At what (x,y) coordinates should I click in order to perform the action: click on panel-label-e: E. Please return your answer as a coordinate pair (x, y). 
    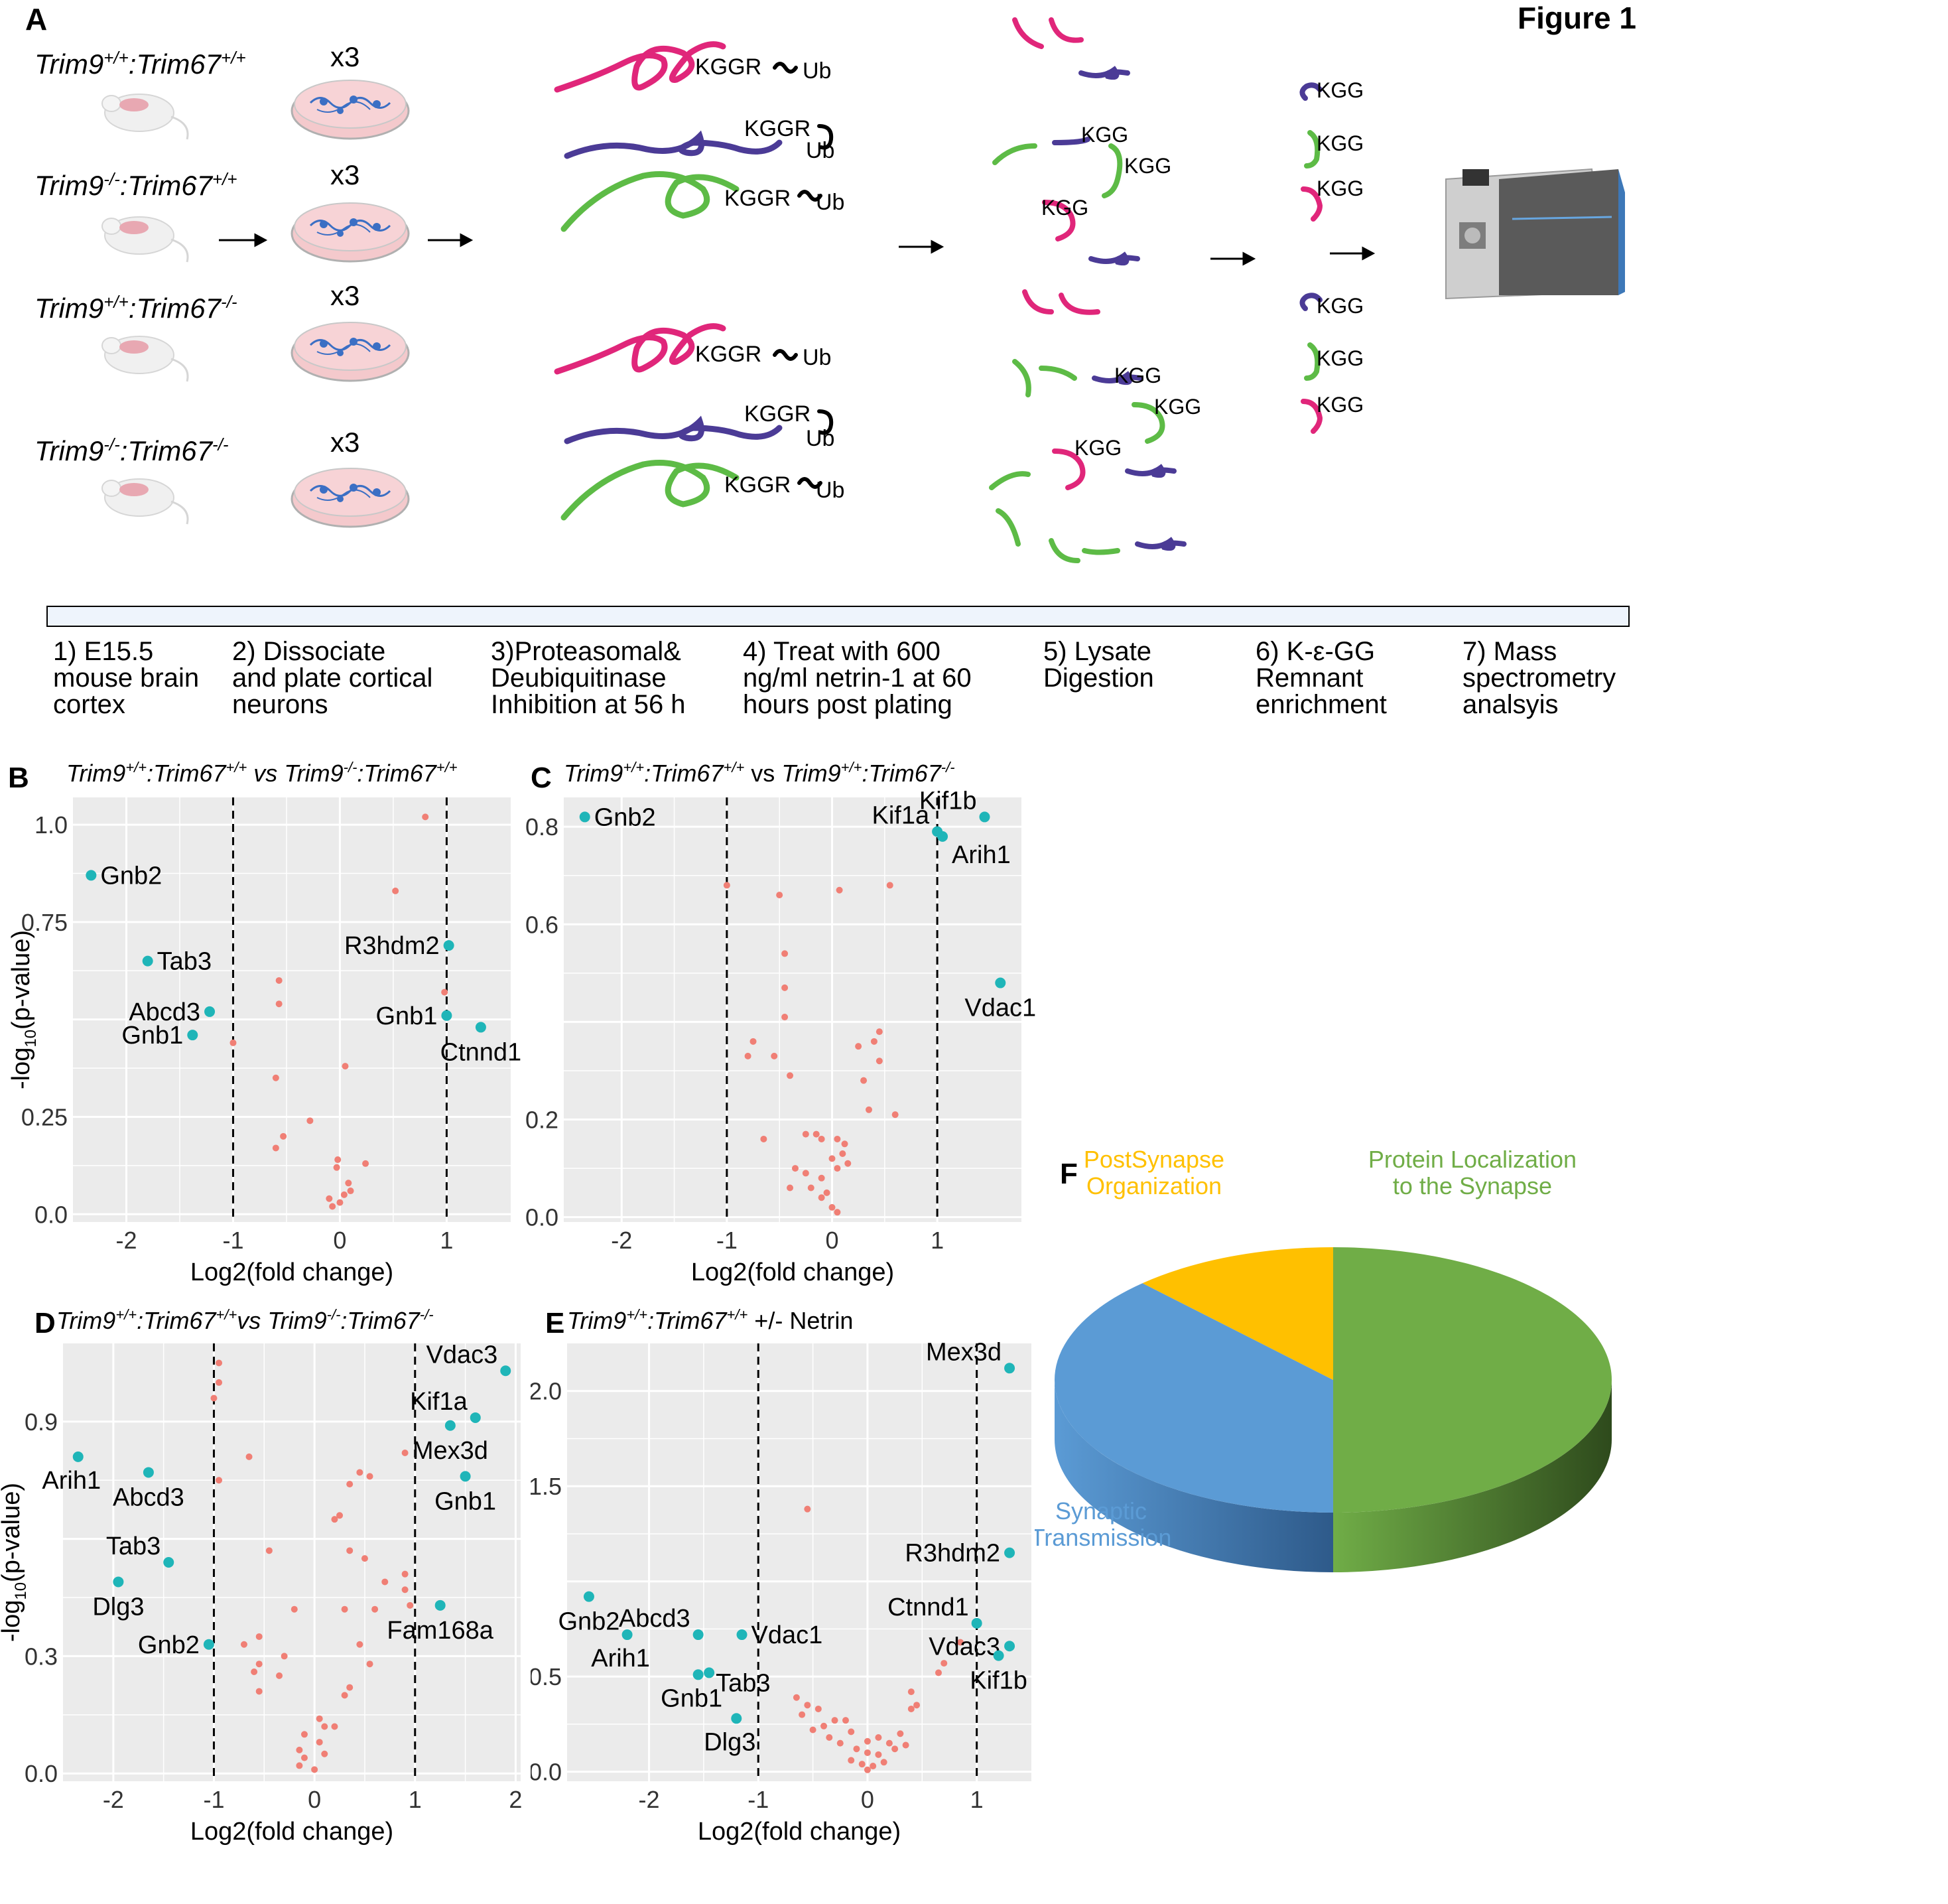
    Looking at the image, I should click on (555, 1323).